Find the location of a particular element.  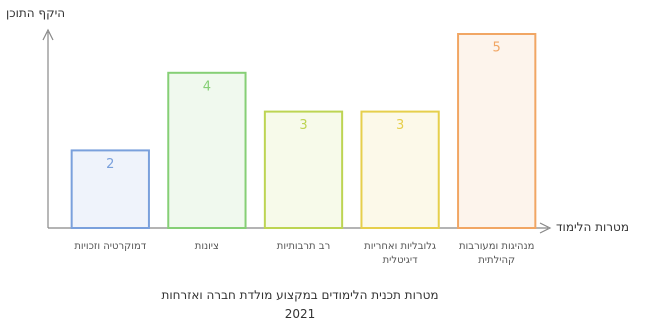

x-tick-label: רב תרבותיות is located at coordinates (303, 246).